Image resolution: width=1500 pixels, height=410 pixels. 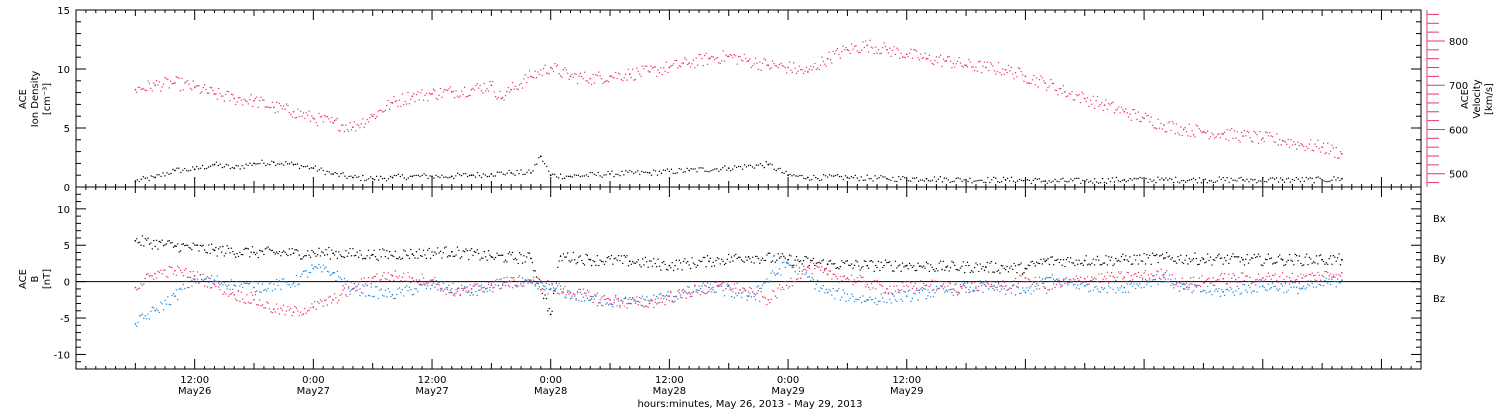 I want to click on density-point, so click(x=689, y=170).